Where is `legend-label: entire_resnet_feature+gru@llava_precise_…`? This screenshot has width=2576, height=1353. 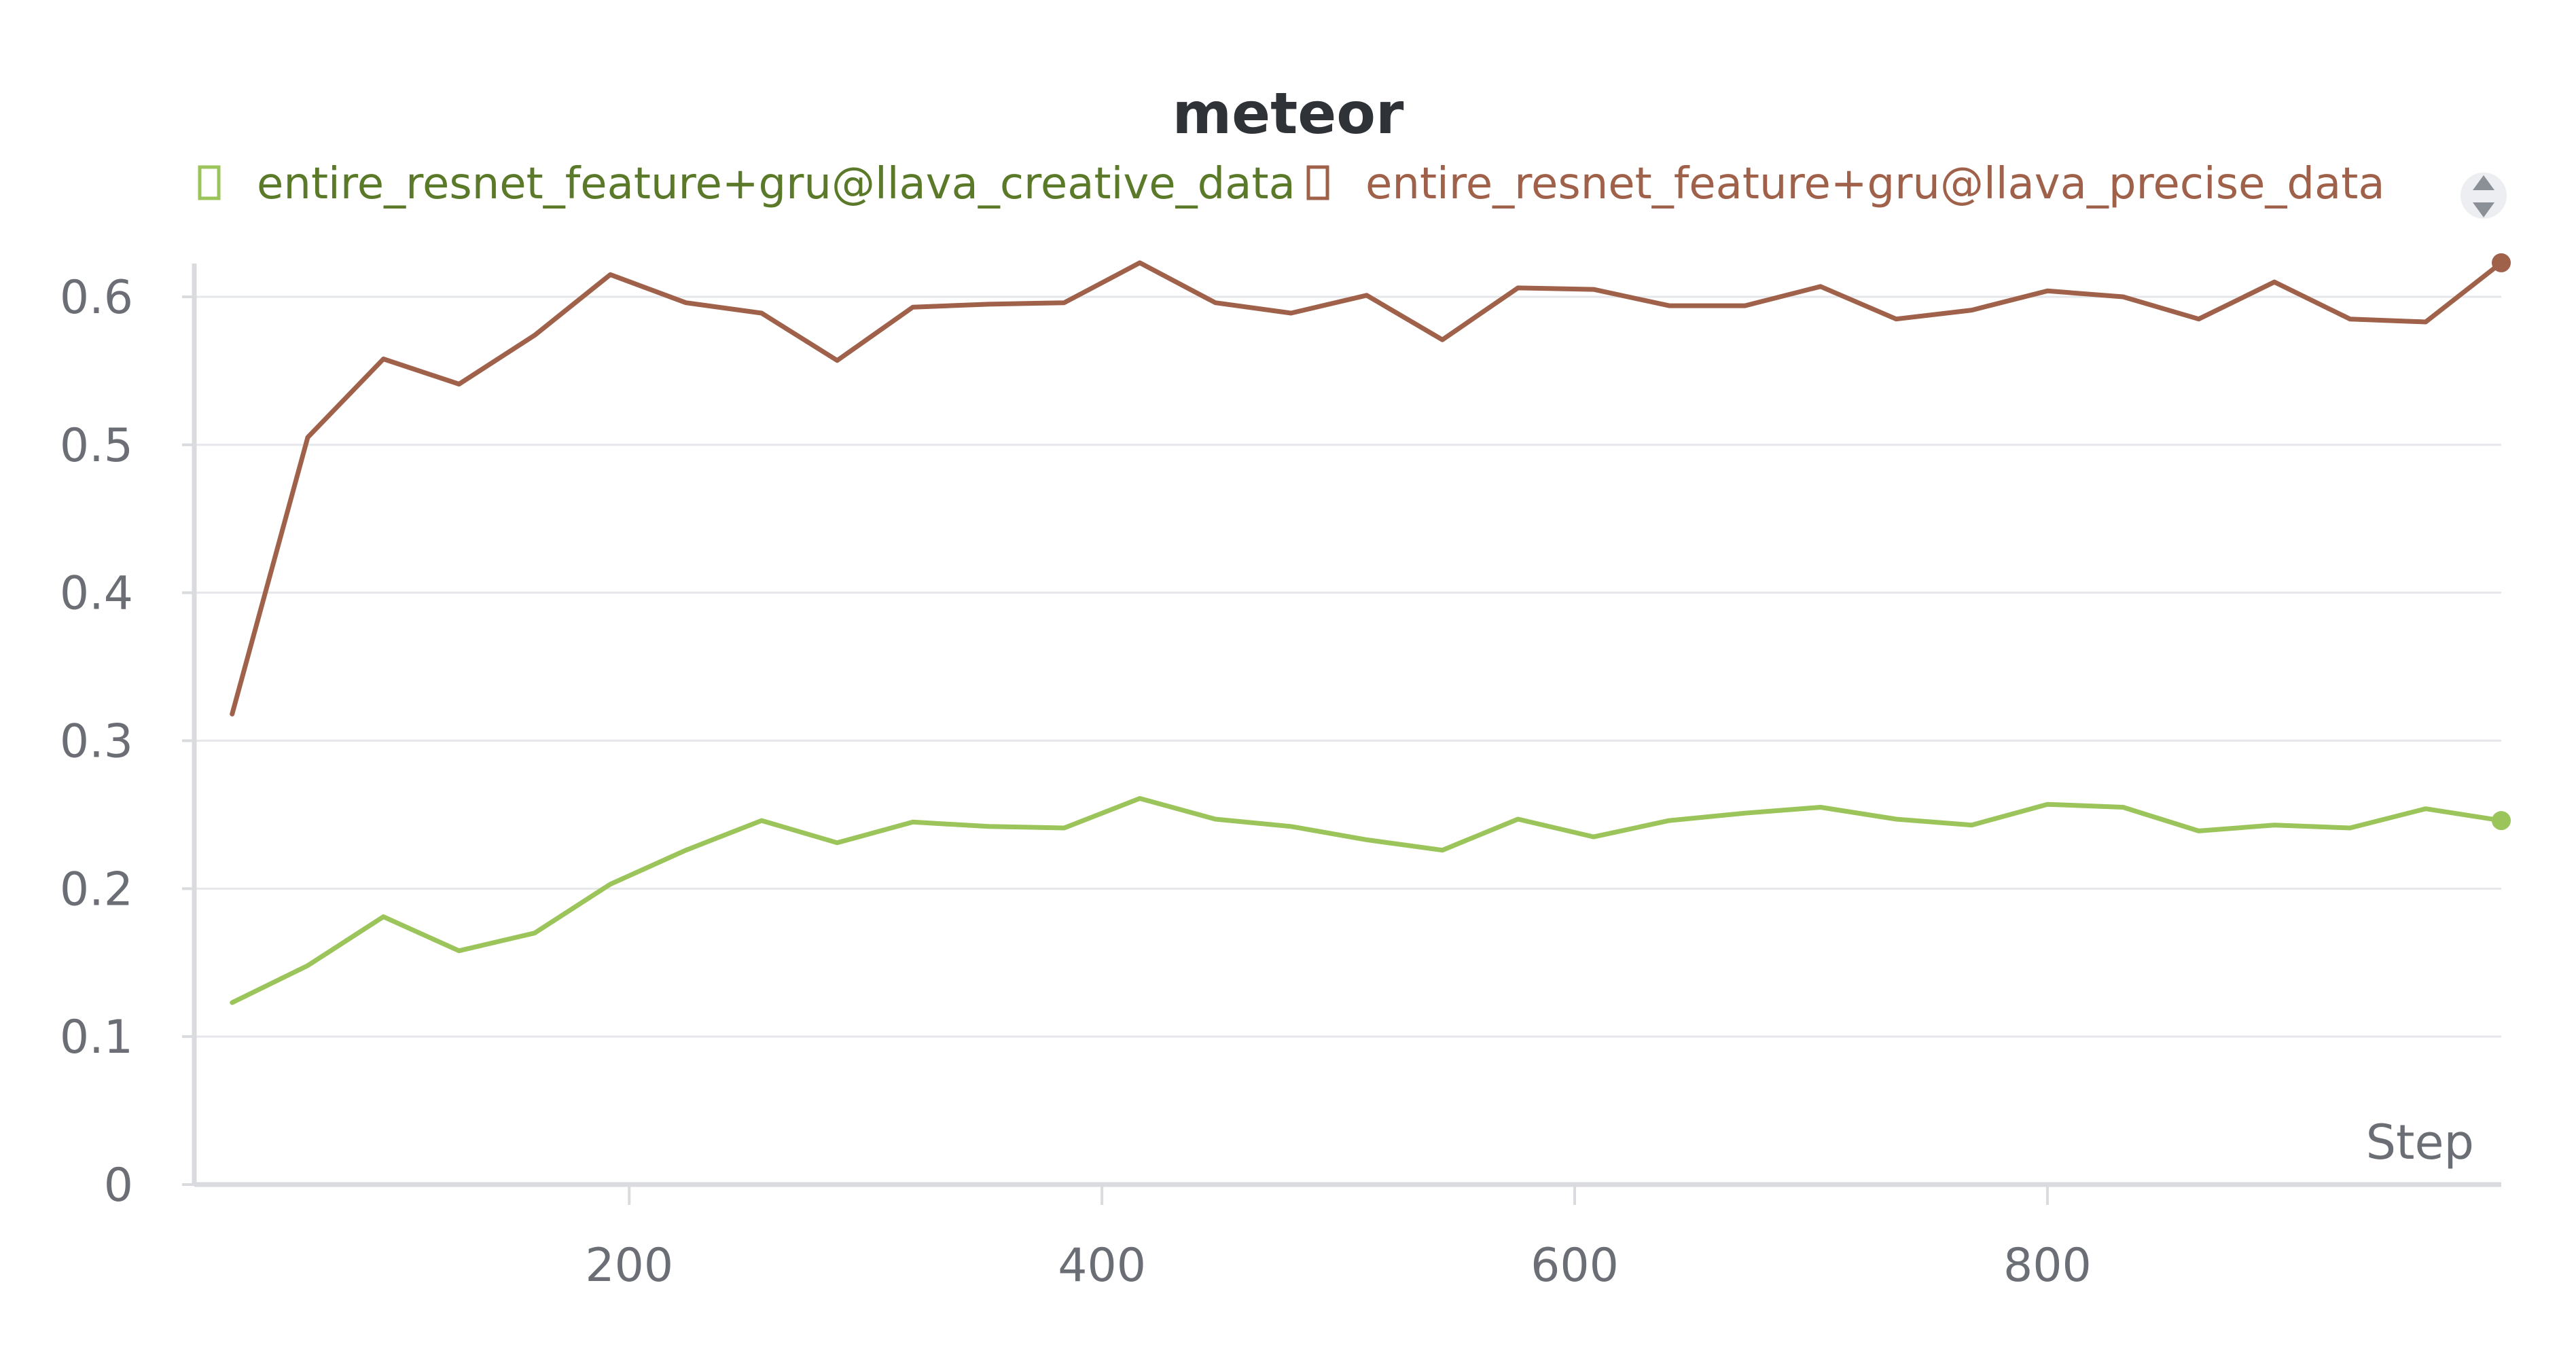
legend-label: entire_resnet_feature+gru@llava_precise_… is located at coordinates (1875, 184).